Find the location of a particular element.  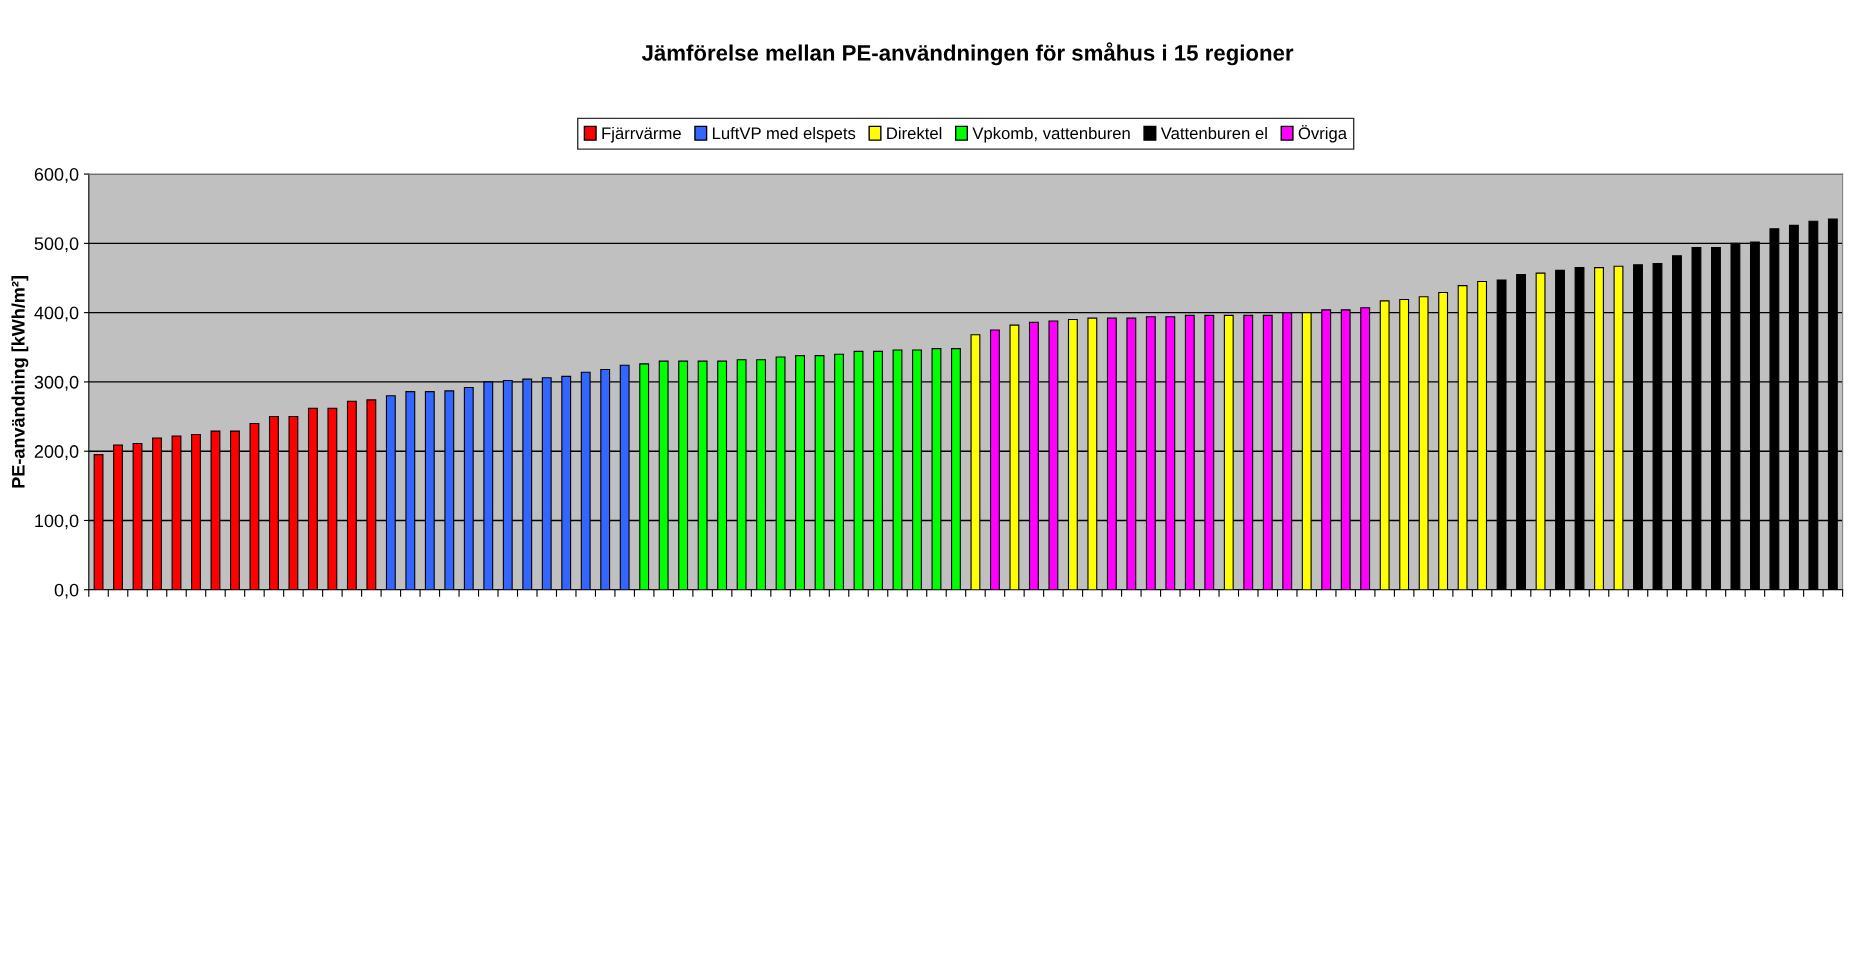

y-tick-label: 500,0 is located at coordinates (56, 245).